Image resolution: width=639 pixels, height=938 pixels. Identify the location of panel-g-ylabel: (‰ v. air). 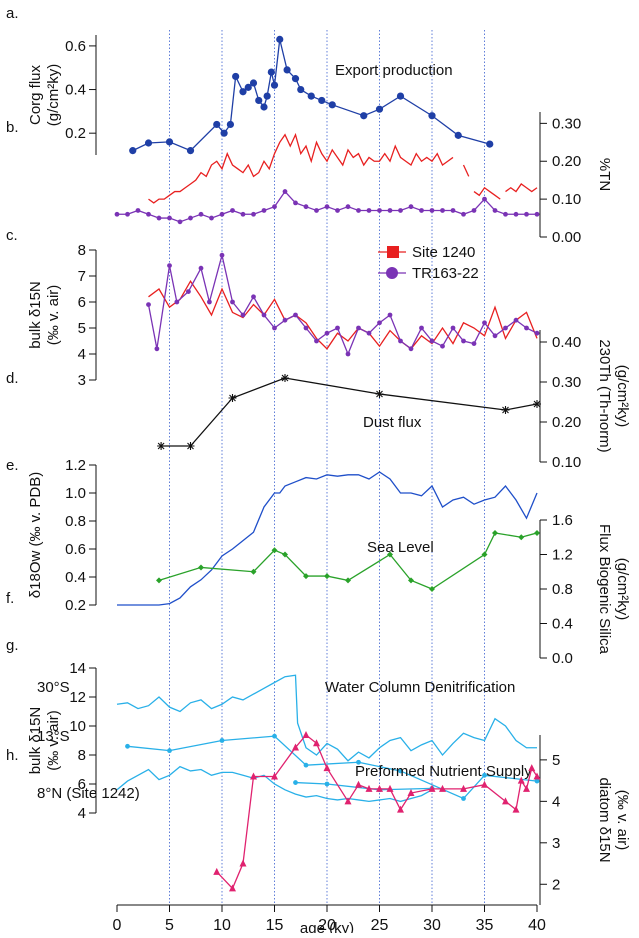
(53, 740).